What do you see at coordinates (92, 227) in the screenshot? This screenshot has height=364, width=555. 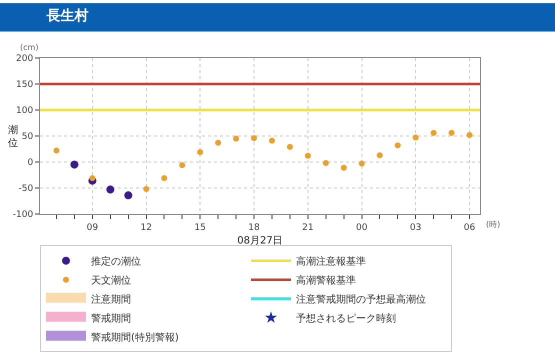 I see `x-tick-label: 09` at bounding box center [92, 227].